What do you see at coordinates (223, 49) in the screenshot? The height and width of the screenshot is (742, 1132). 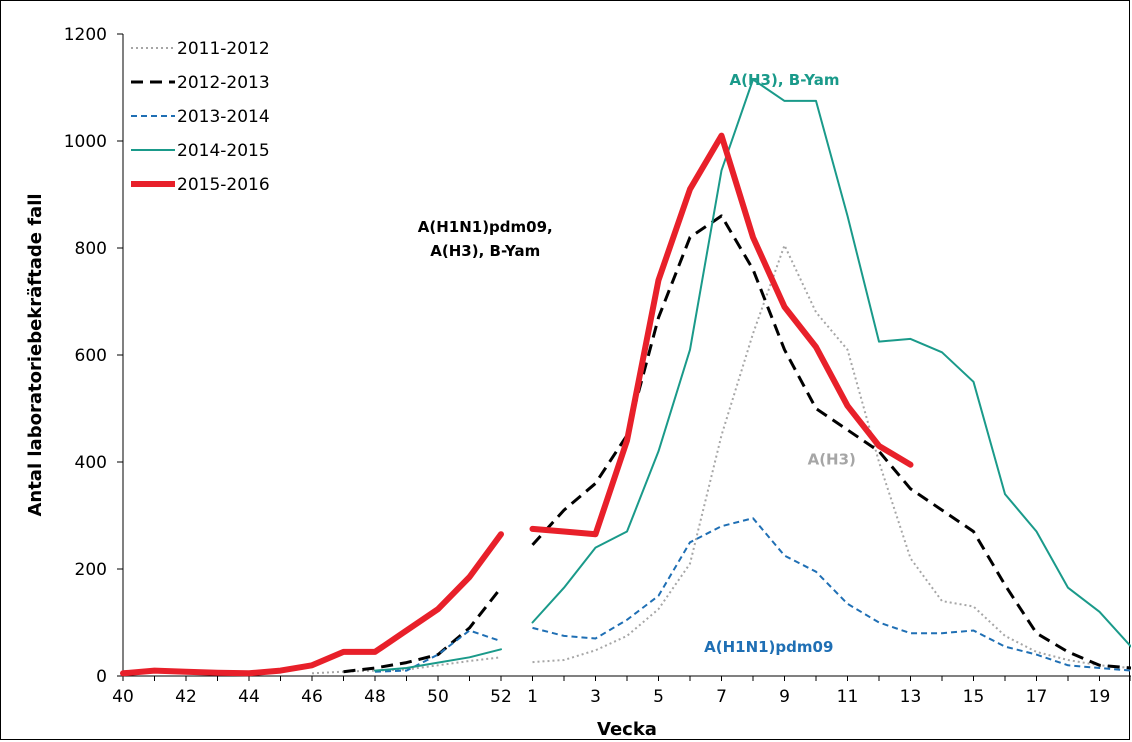 I see `legend-label: 2011-2012` at bounding box center [223, 49].